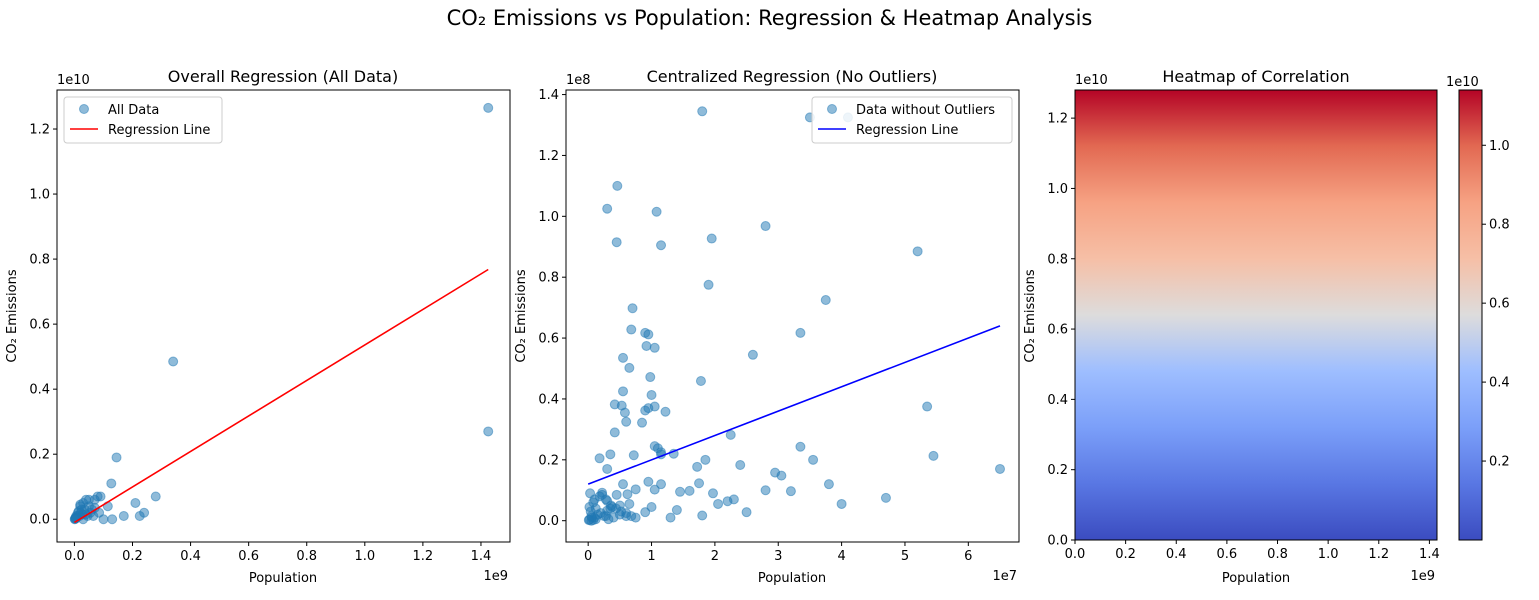  Describe the element at coordinates (132, 556) in the screenshot. I see `x-tick-label: 0.2` at that location.